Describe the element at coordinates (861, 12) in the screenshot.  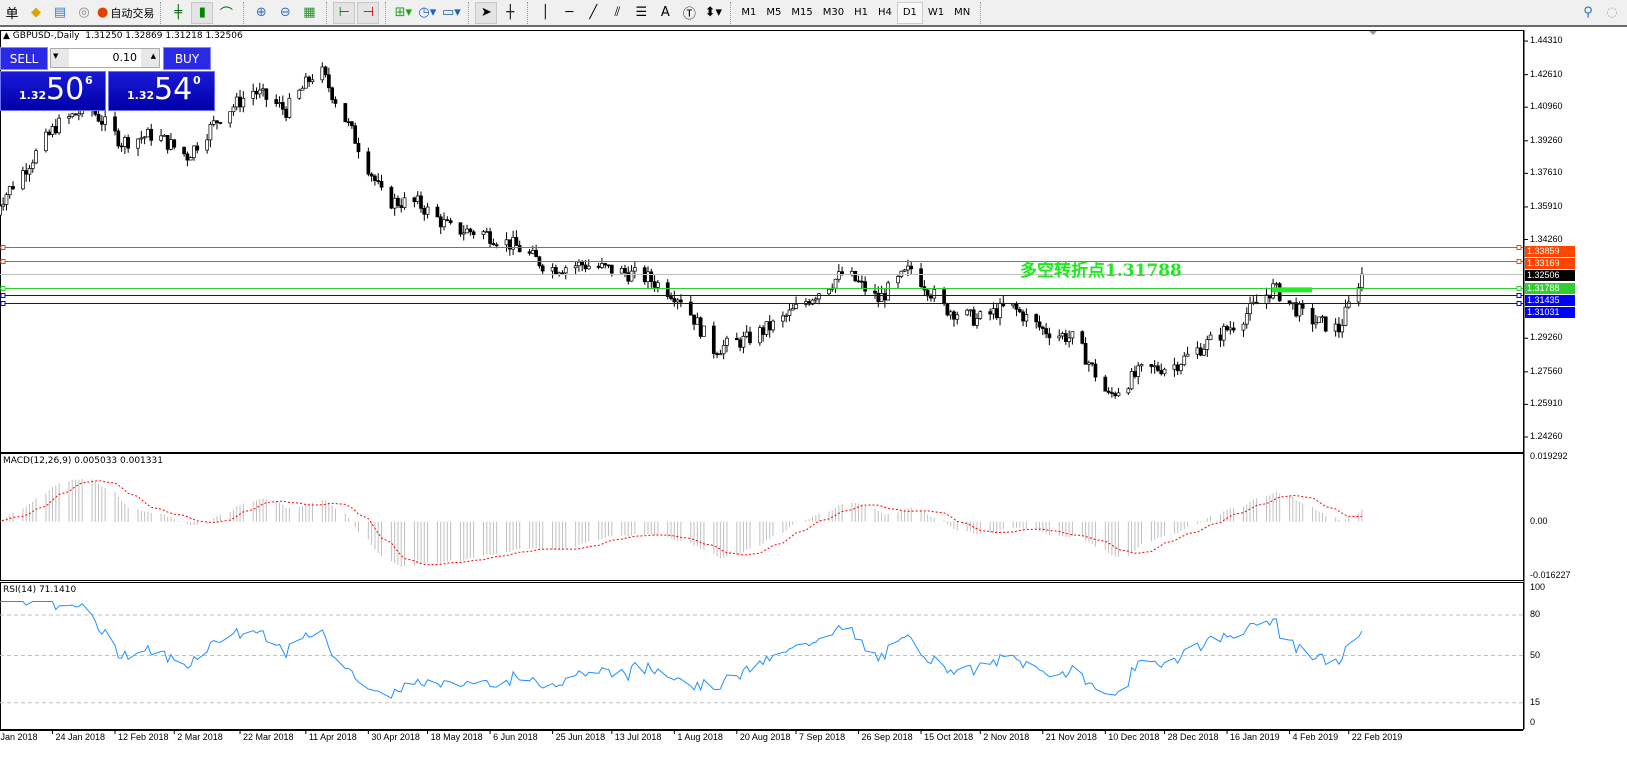
I see `timeframe-h1: H1` at that location.